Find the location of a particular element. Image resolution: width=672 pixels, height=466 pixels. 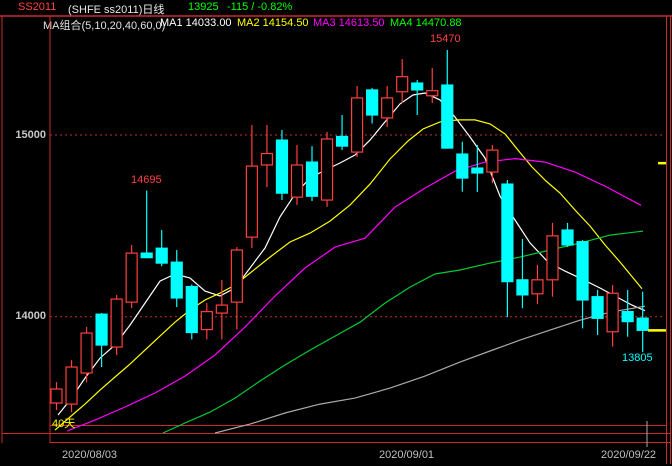

x-axis-date-label: 2020/08/03 is located at coordinates (90, 455).